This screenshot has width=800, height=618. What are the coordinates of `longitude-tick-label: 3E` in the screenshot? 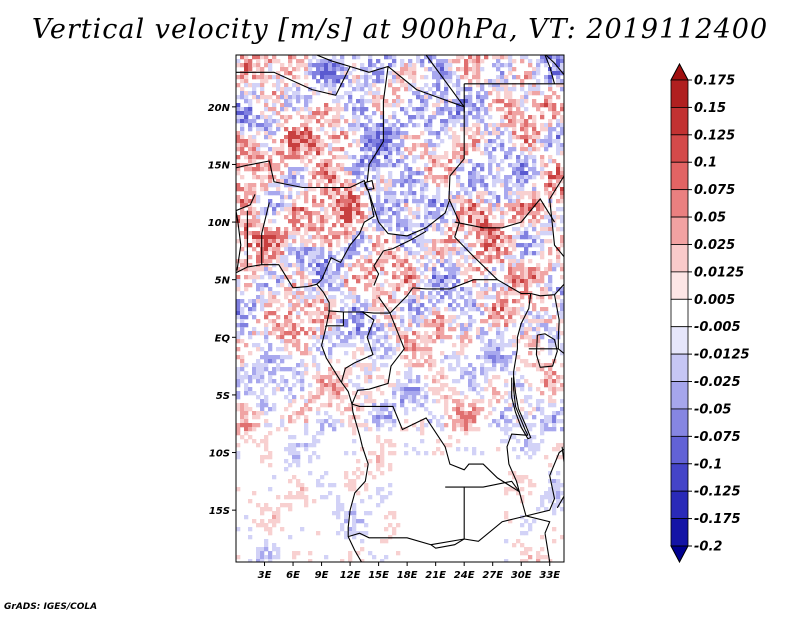 It's located at (265, 575).